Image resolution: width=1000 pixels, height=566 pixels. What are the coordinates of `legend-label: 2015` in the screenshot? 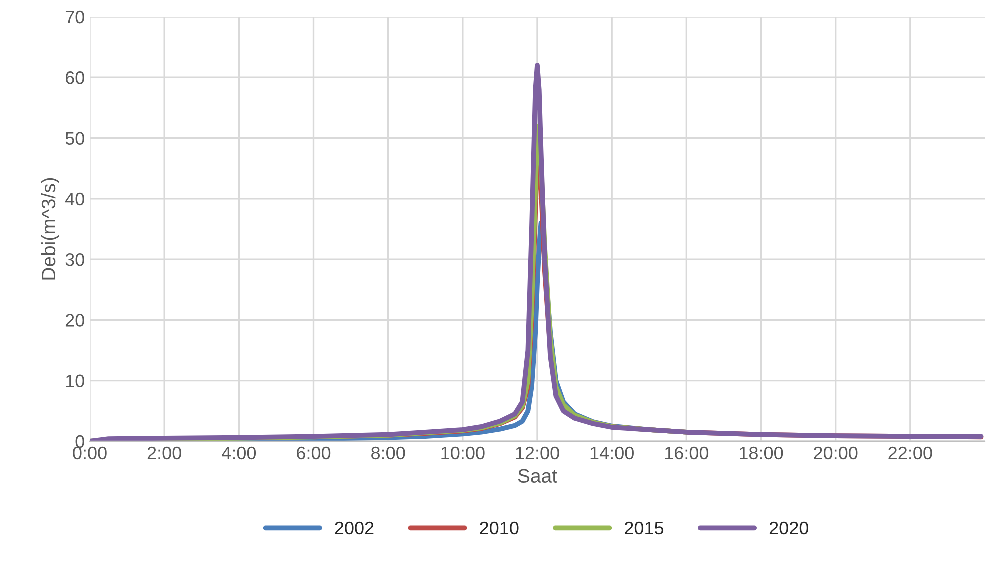 It's located at (644, 528).